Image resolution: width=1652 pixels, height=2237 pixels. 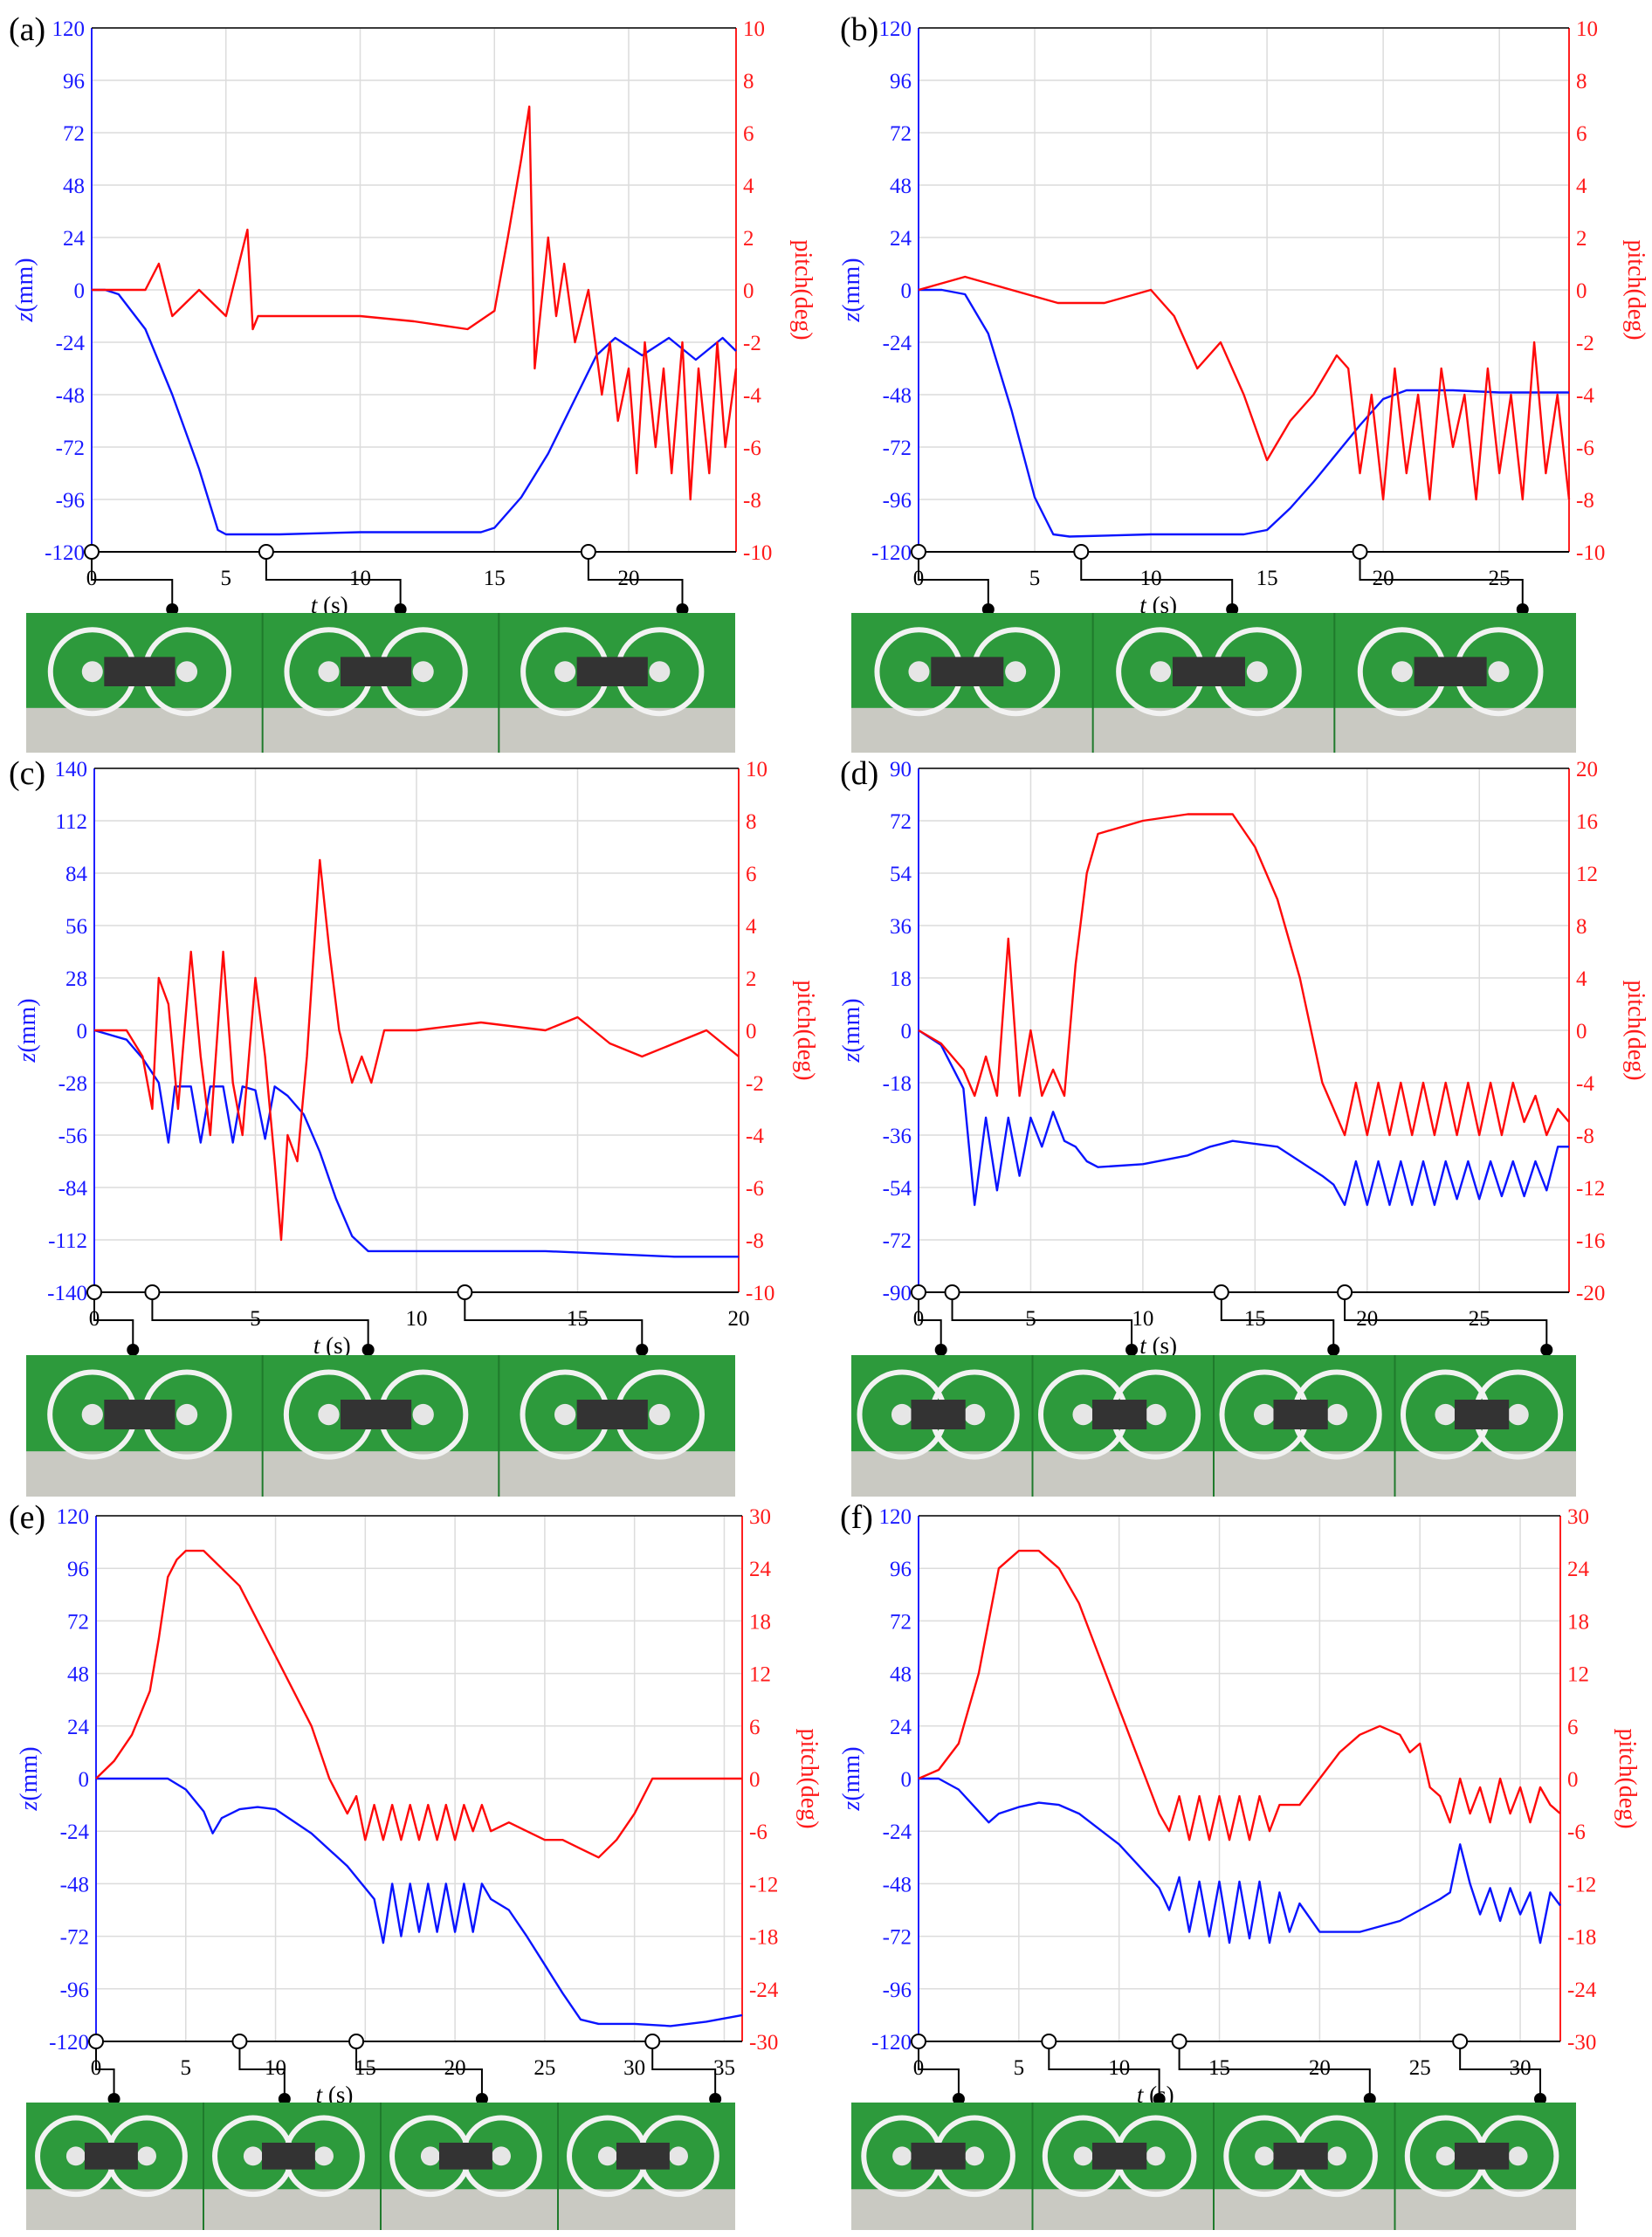 What do you see at coordinates (856, 1517) in the screenshot?
I see `panel-label: (f)` at bounding box center [856, 1517].